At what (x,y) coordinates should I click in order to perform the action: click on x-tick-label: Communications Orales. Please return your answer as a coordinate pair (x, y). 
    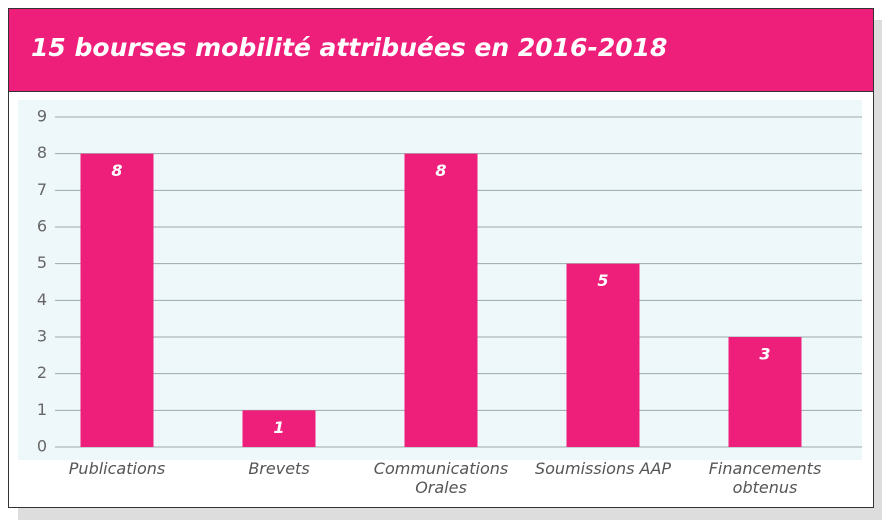
    Looking at the image, I should click on (441, 478).